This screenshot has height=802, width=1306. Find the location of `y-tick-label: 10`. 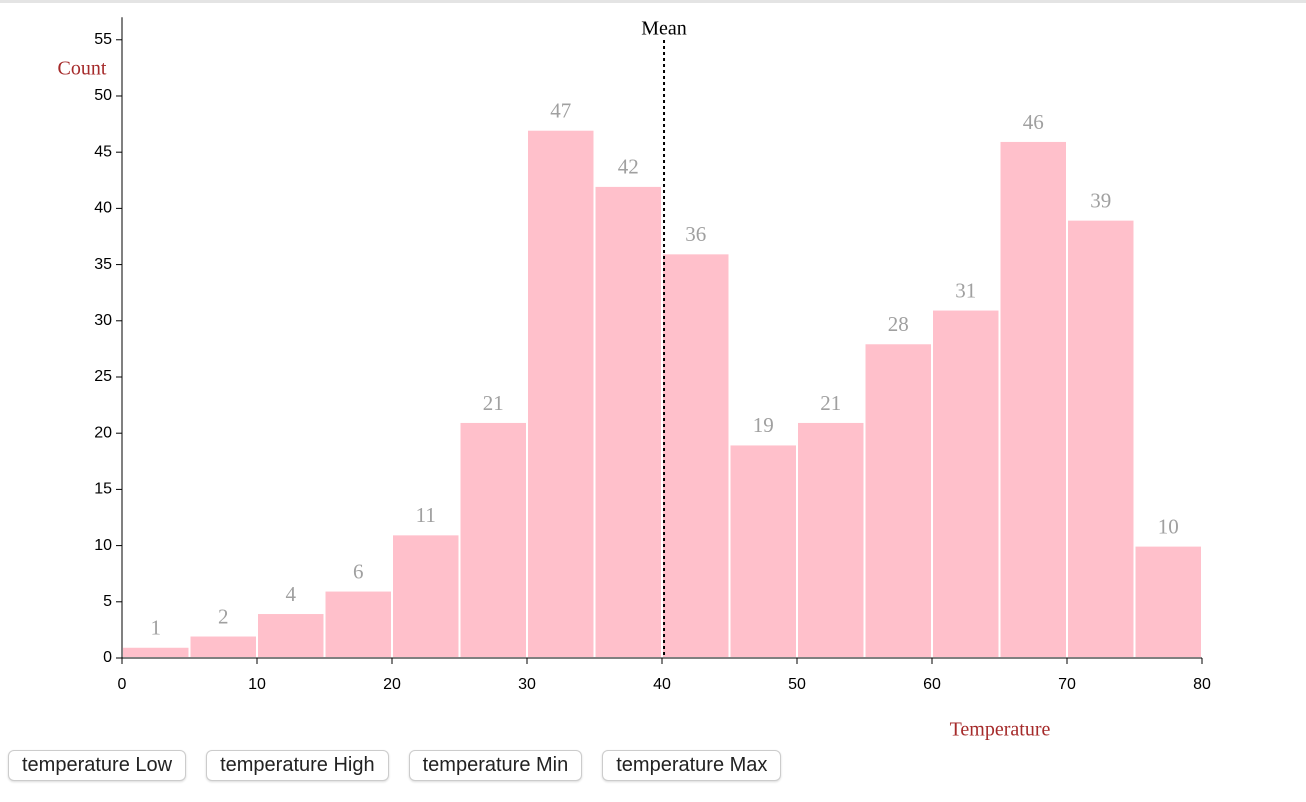

y-tick-label: 10 is located at coordinates (103, 545).